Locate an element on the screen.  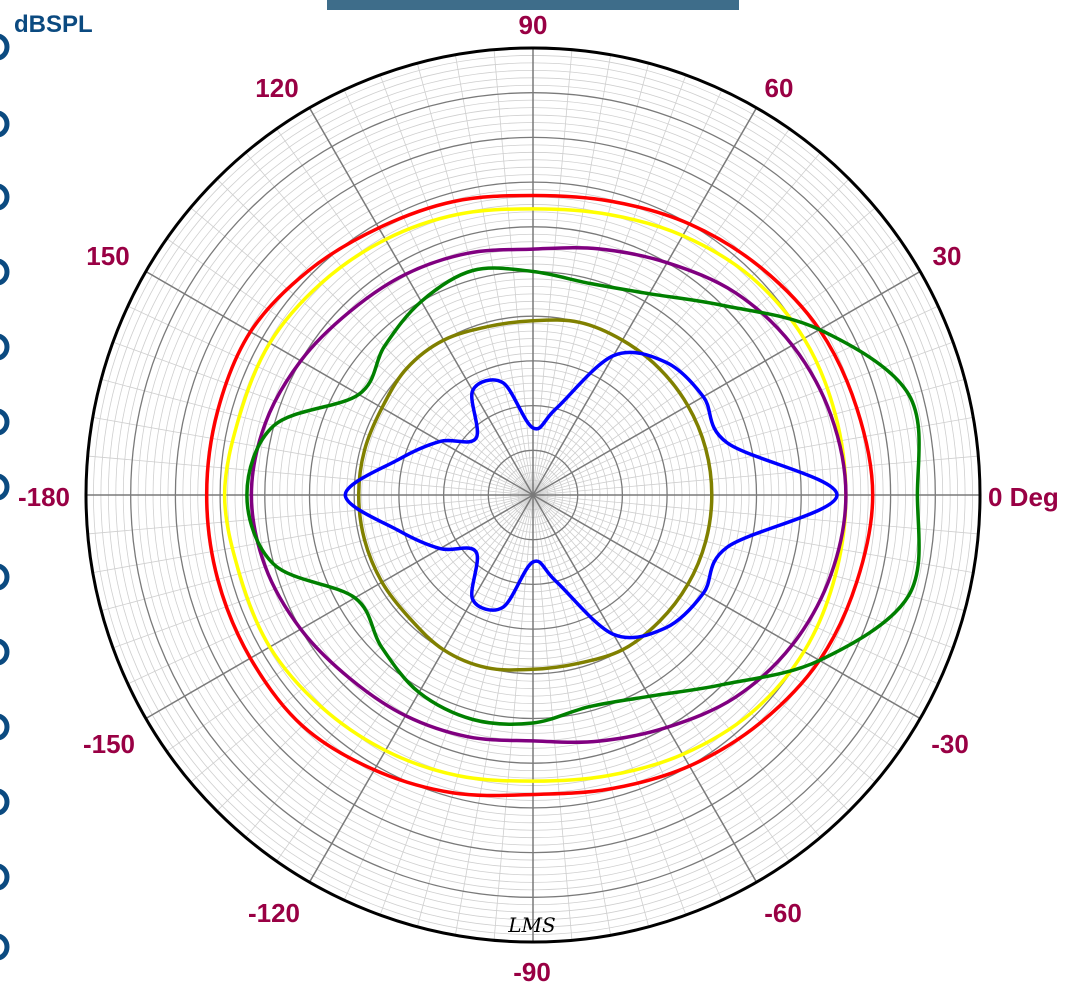
left-edge-marks is located at coordinates (5, 497).